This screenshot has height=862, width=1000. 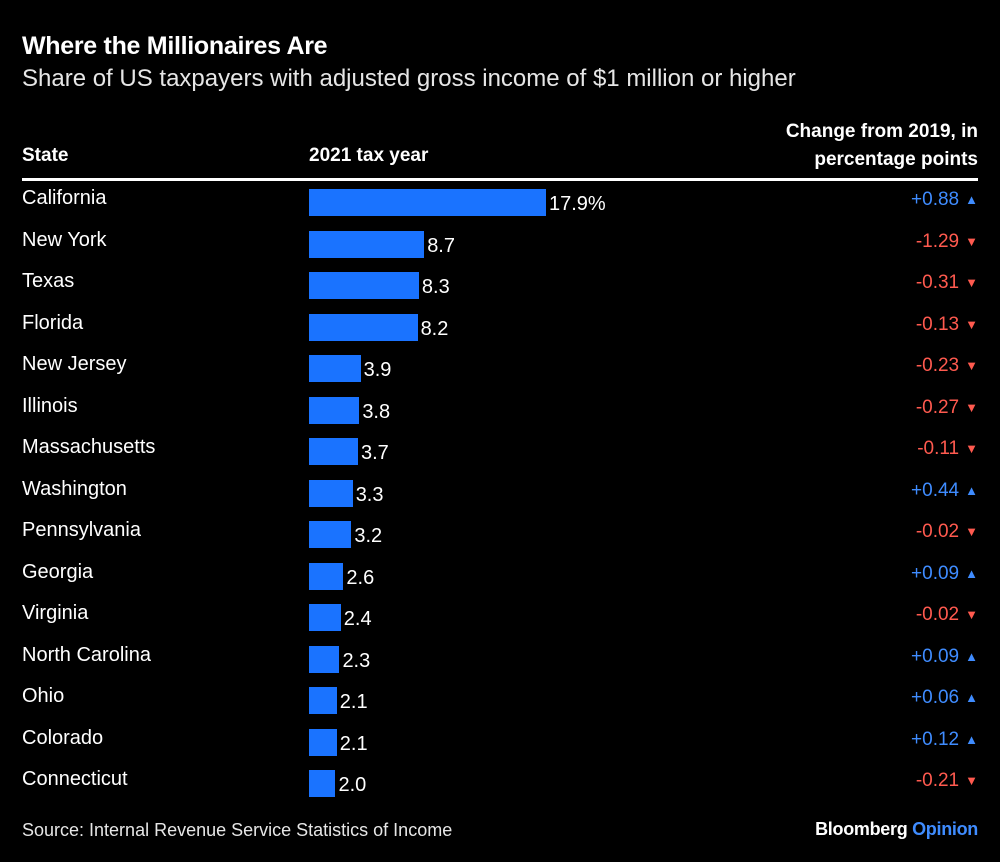 I want to click on state-label: Colorado, so click(x=63, y=737).